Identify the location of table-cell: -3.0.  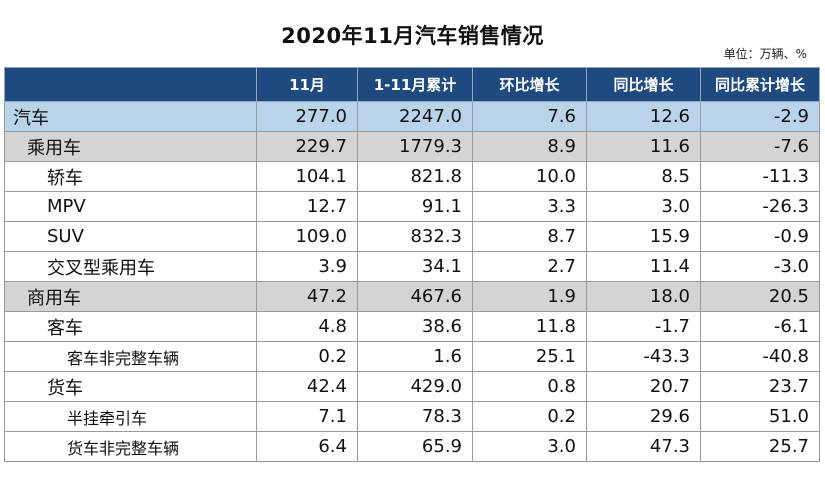
(760, 266).